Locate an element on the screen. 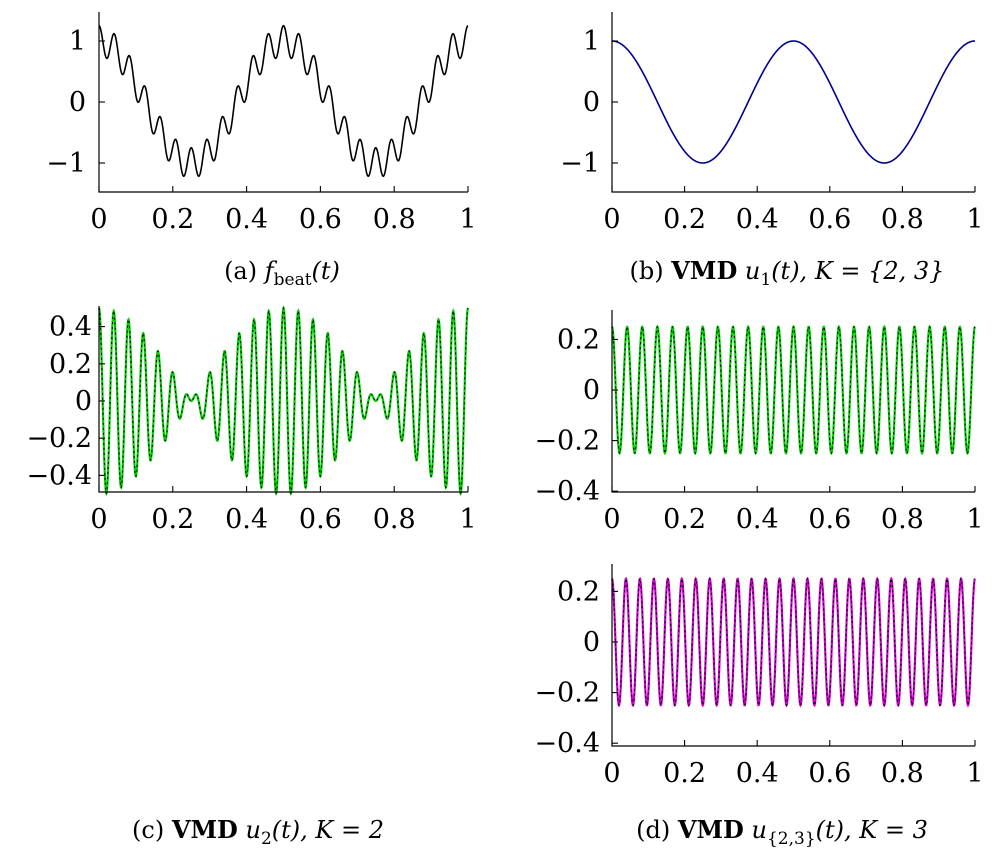  panel-a-xtick-label: 1 is located at coordinates (467, 219).